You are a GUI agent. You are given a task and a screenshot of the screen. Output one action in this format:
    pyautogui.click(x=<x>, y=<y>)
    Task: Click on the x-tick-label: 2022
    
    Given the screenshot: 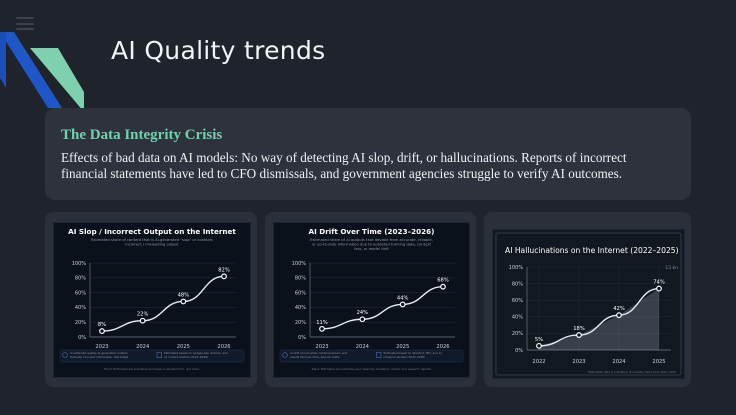 What is the action you would take?
    pyautogui.click(x=538, y=362)
    